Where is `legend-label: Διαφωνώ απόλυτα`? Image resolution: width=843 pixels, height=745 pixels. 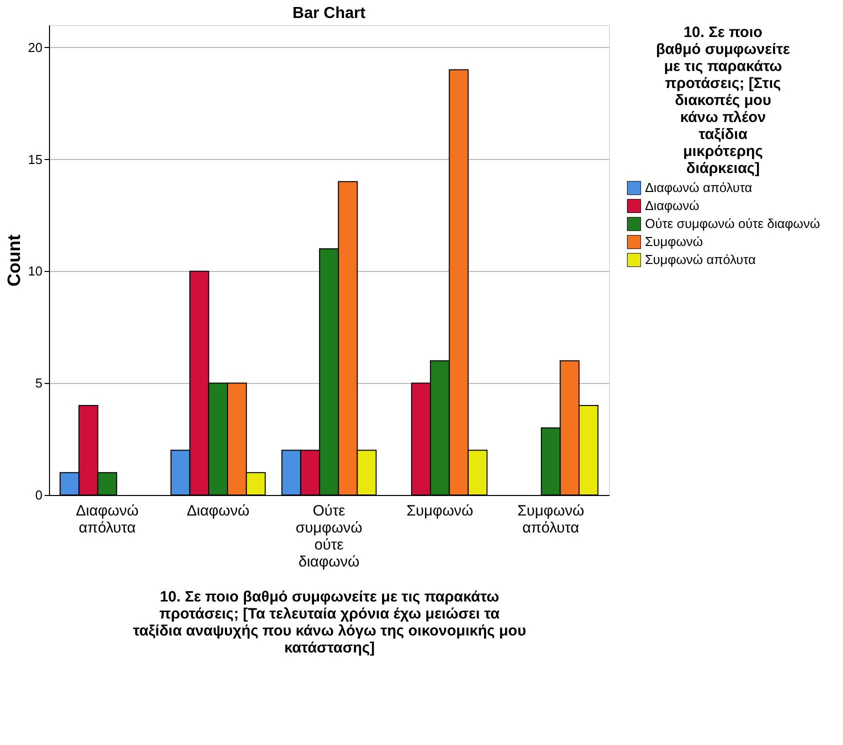
legend-label: Διαφωνώ απόλυτα is located at coordinates (699, 187).